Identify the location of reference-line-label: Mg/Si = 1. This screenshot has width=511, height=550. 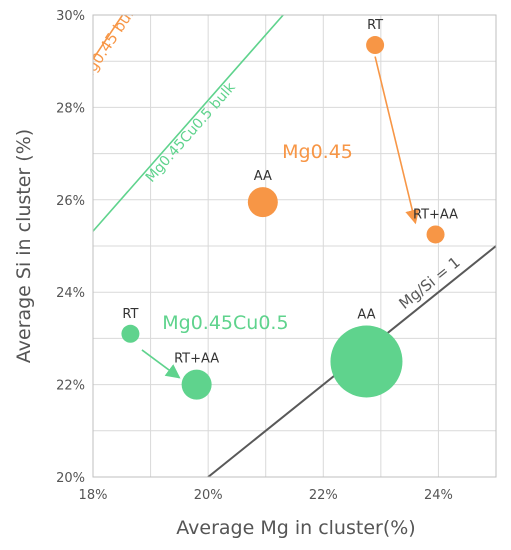
(429, 283).